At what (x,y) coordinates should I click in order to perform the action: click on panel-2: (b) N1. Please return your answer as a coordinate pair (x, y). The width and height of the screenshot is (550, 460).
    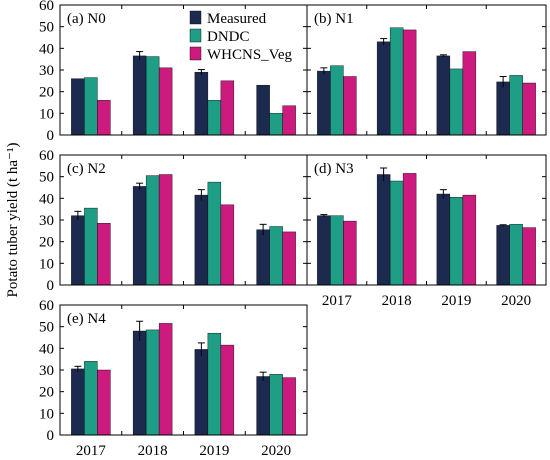
    Looking at the image, I should click on (426, 70).